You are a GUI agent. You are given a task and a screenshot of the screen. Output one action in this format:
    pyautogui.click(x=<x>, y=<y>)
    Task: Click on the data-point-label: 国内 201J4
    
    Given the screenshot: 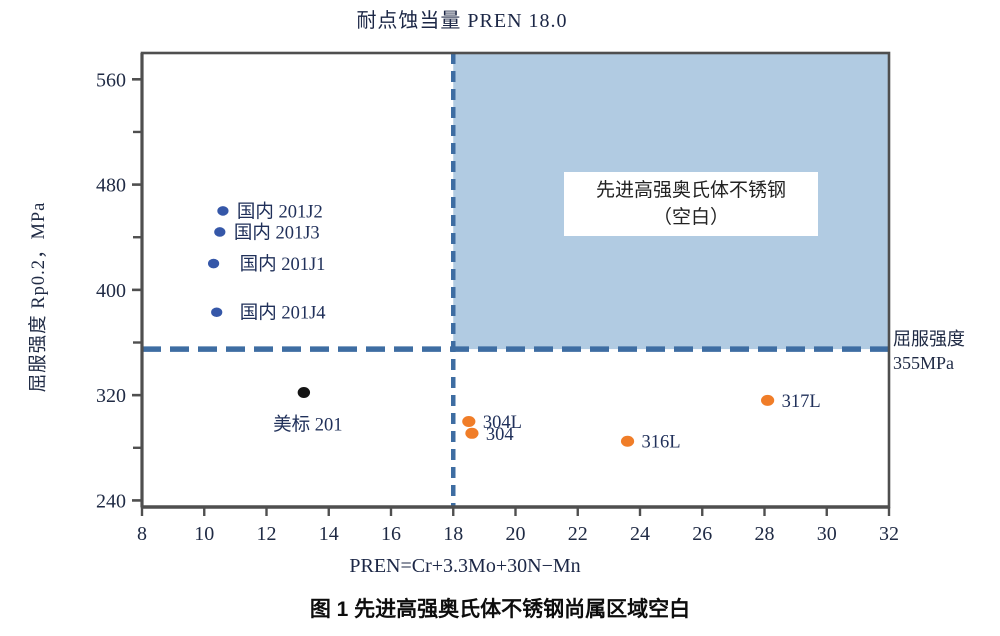 What is the action you would take?
    pyautogui.click(x=283, y=313)
    